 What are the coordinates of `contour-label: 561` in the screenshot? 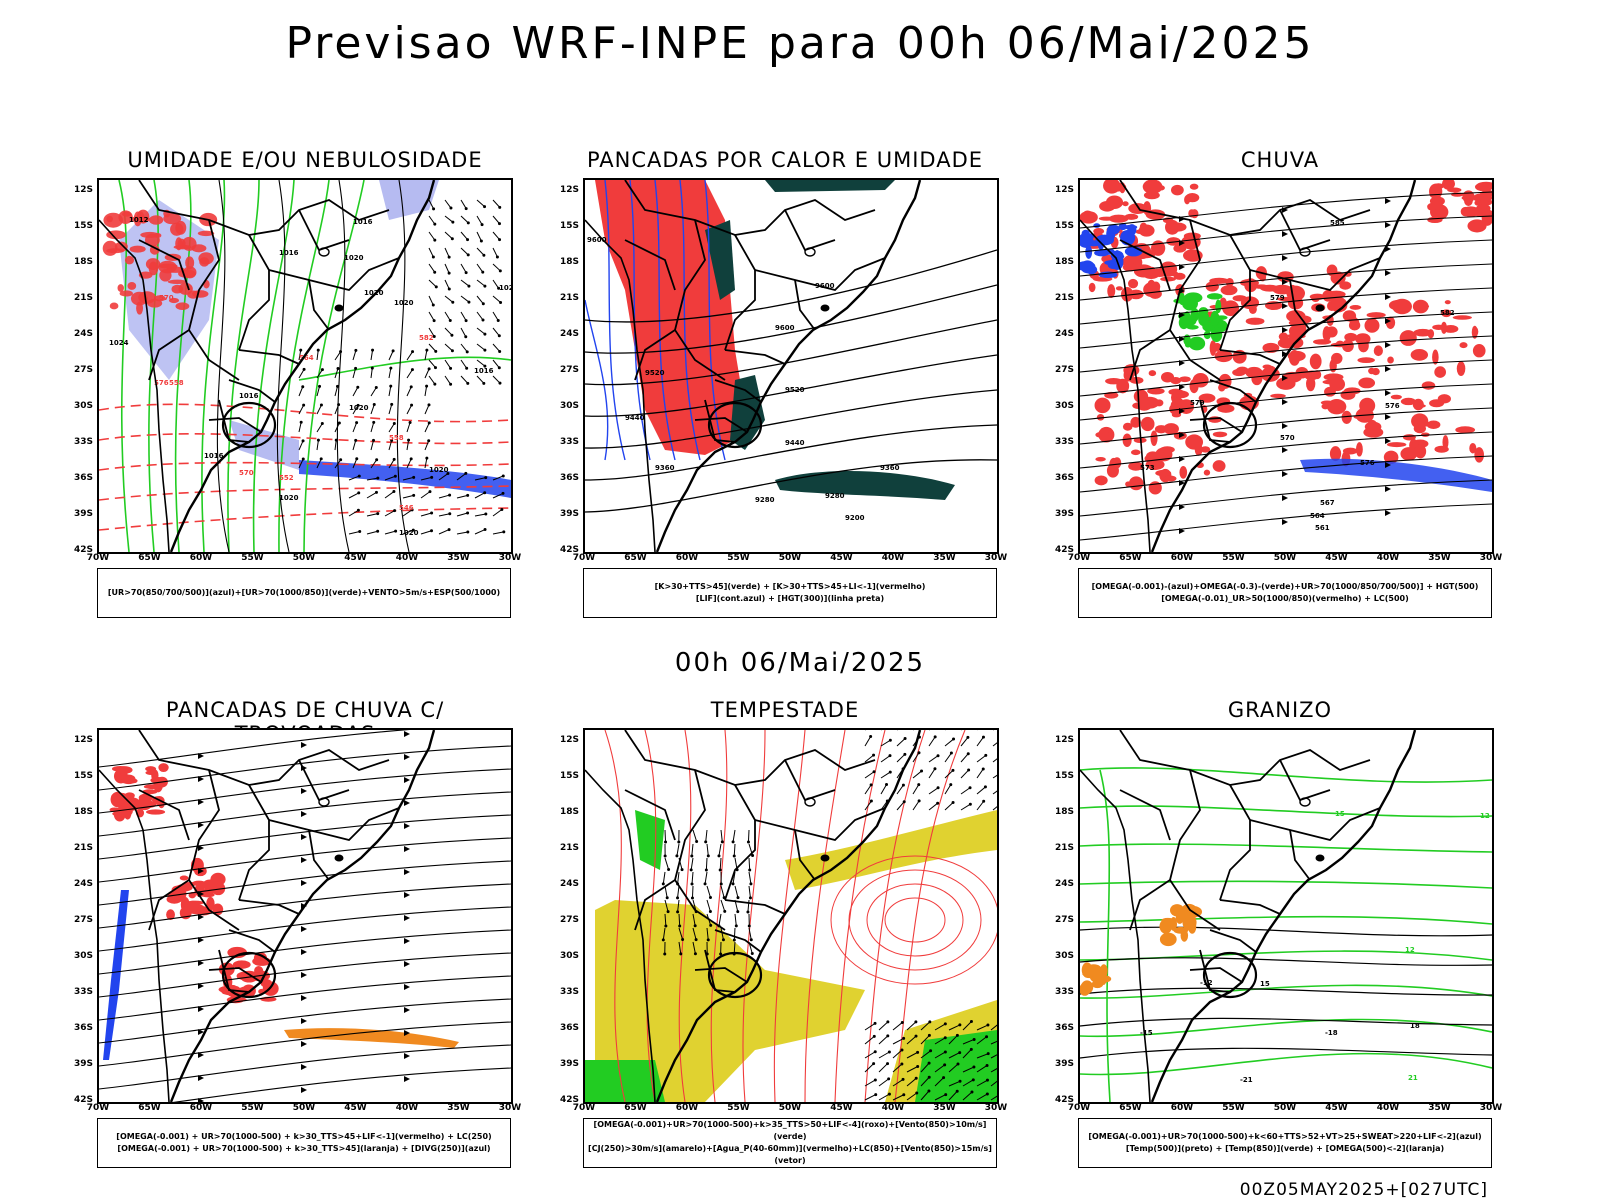 It's located at (1322, 528).